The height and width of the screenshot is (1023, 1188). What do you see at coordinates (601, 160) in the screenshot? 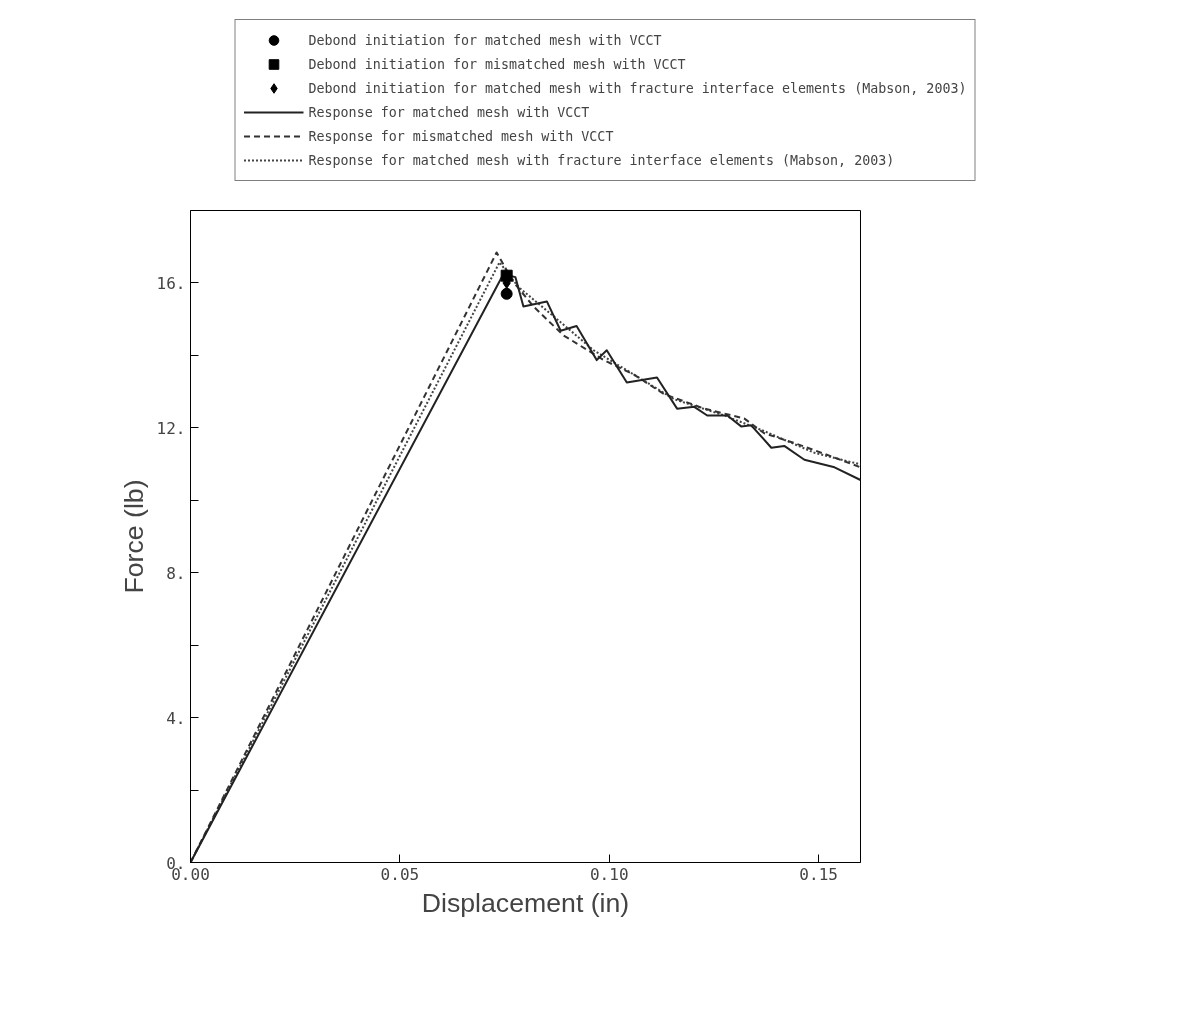
I see `legend-label: Response for matched mesh with fracture interface elements (Mabson, 2003)` at bounding box center [601, 160].